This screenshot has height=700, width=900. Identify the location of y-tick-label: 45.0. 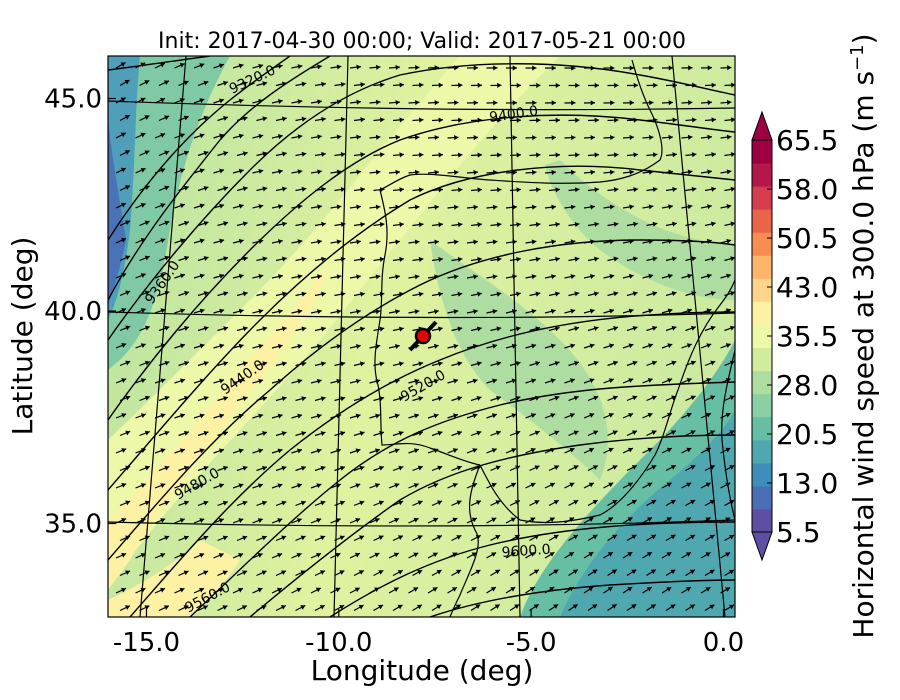
(73, 100).